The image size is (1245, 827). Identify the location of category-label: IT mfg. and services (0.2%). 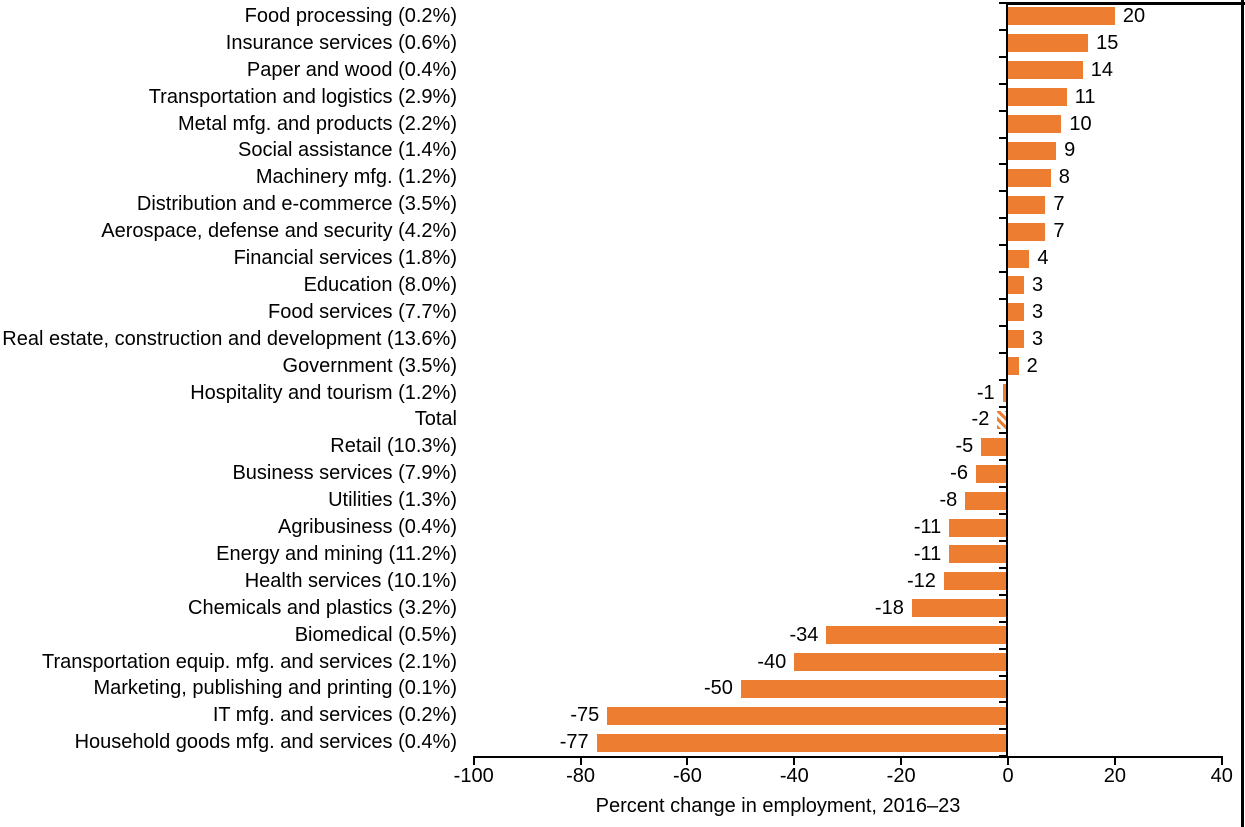
(334, 715).